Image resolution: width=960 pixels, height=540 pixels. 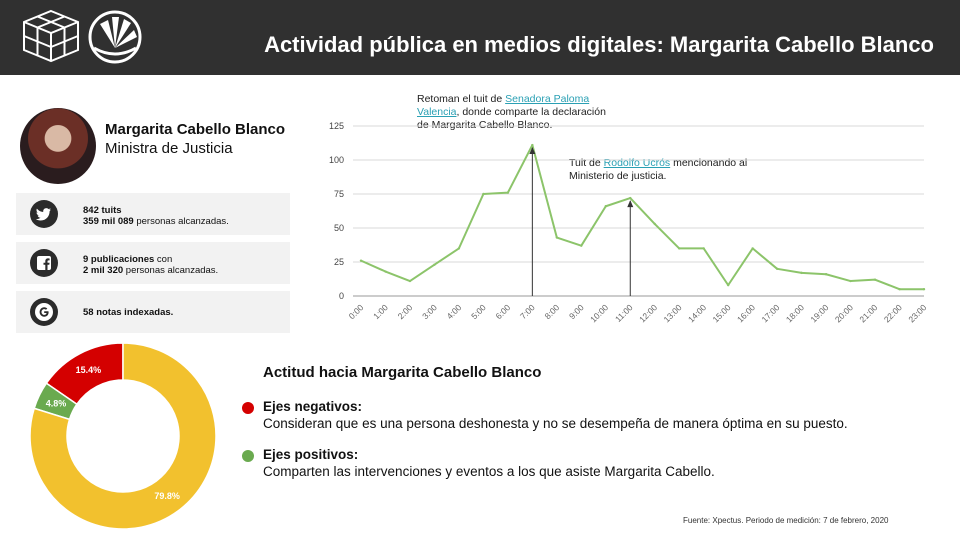 What do you see at coordinates (547, 99) in the screenshot?
I see `link-senadora-paloma-valencia: Senadora Paloma` at bounding box center [547, 99].